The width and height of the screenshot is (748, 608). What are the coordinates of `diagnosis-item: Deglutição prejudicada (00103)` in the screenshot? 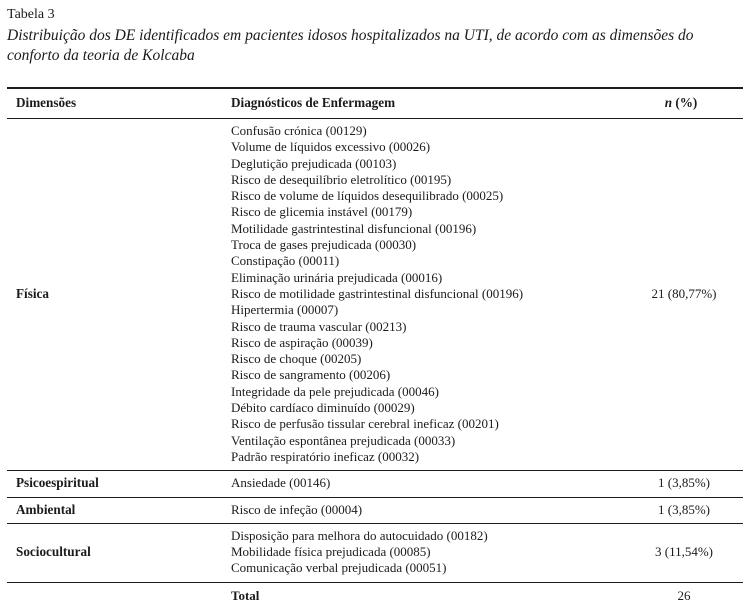 It's located at (314, 163).